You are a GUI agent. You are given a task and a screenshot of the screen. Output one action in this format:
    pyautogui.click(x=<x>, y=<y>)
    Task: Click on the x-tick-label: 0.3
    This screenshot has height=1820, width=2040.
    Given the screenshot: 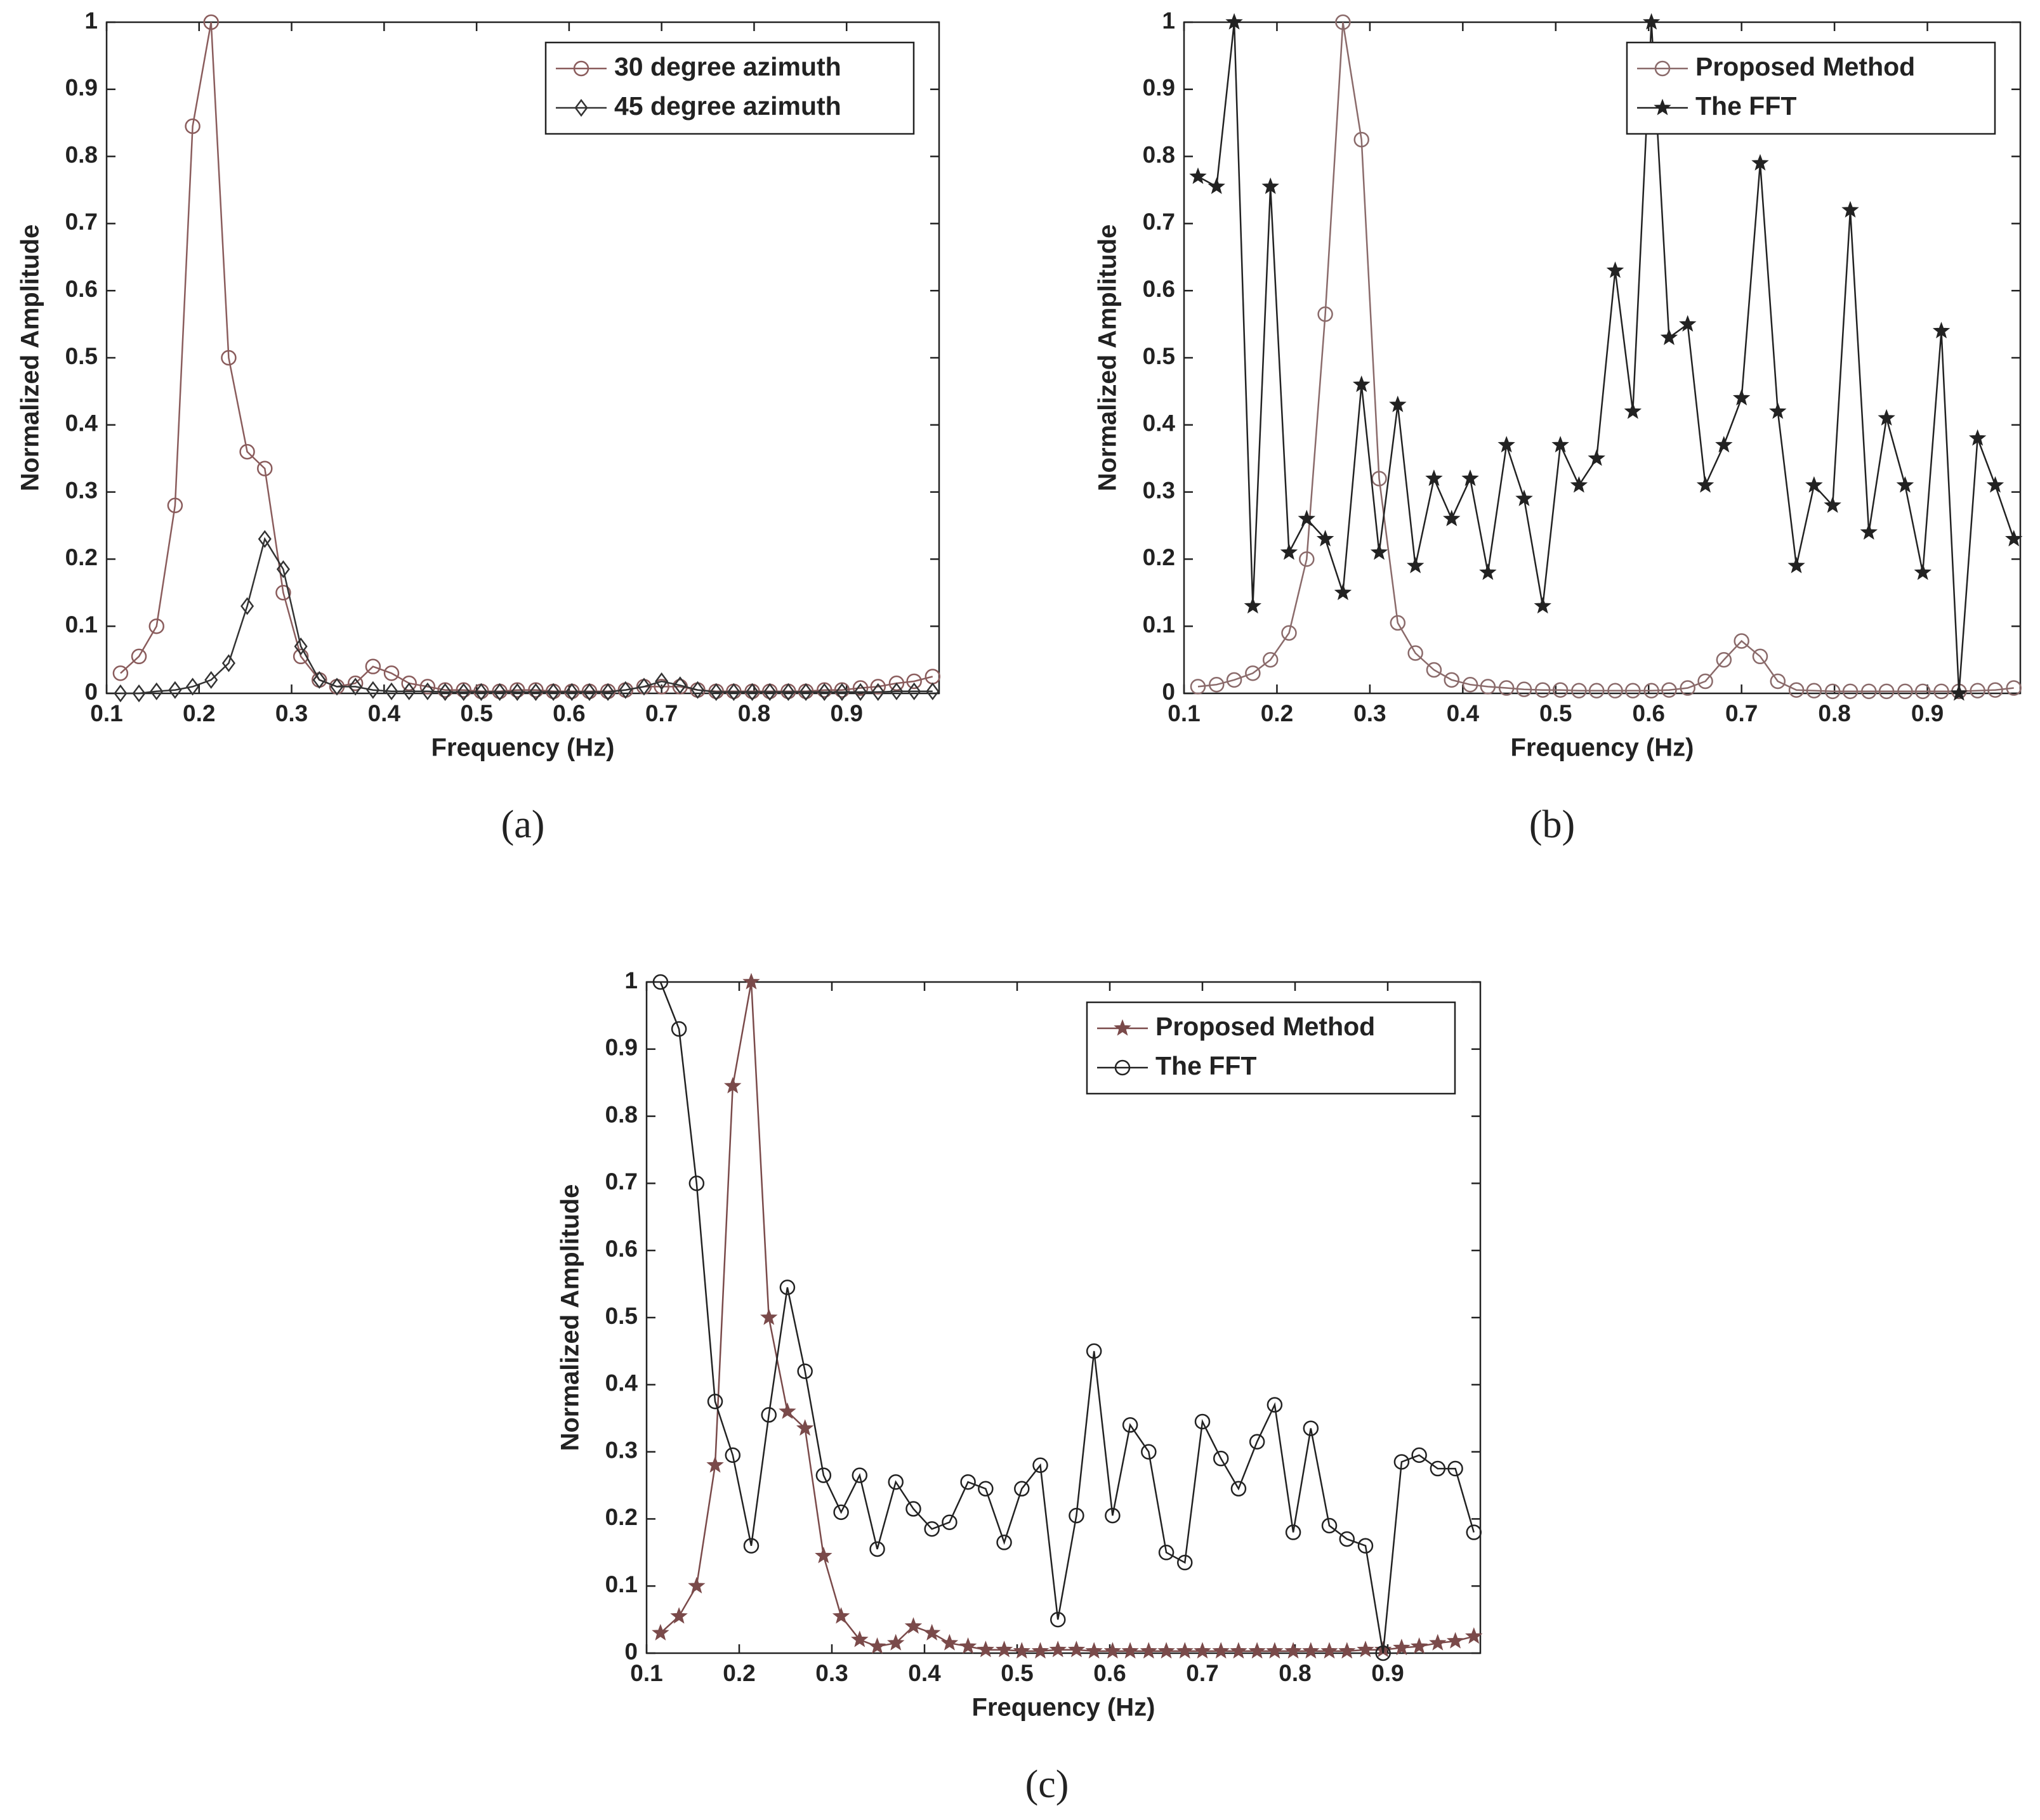 What is the action you would take?
    pyautogui.click(x=831, y=1673)
    